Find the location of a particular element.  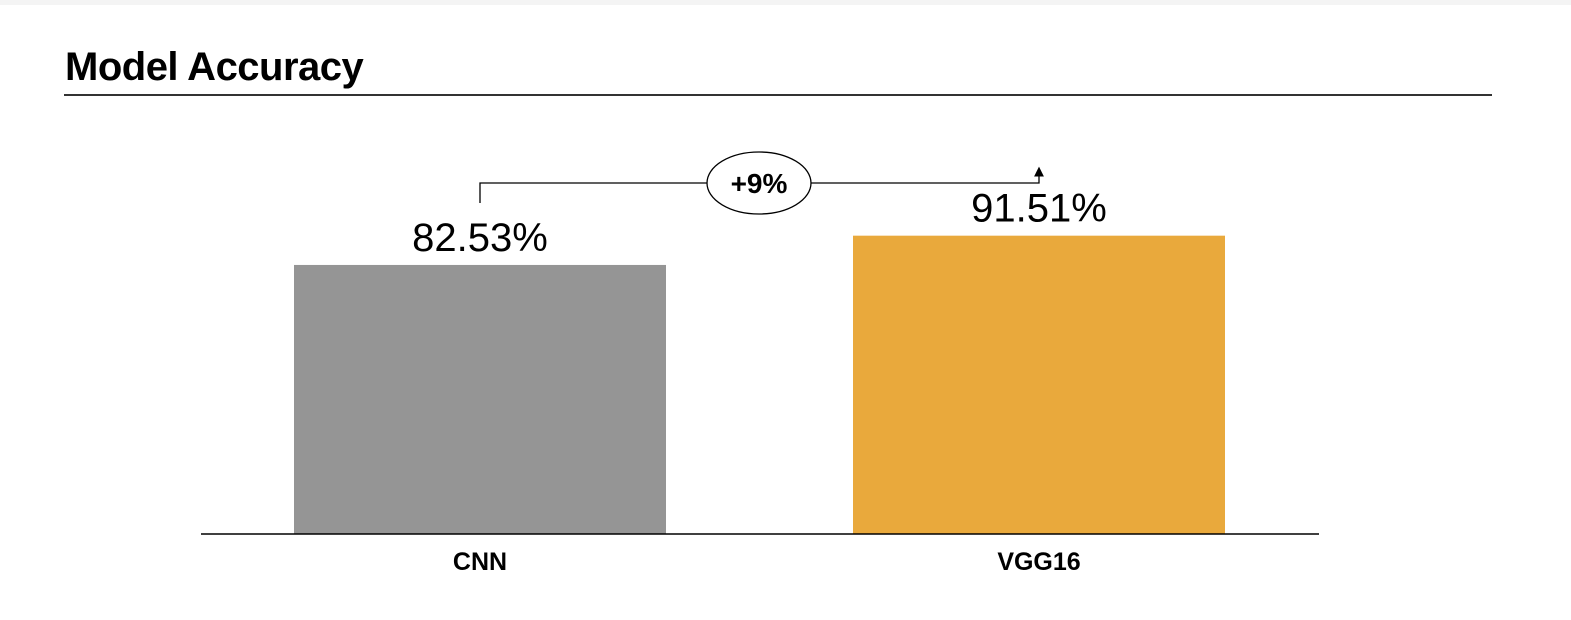

top-strip is located at coordinates (785, 2).